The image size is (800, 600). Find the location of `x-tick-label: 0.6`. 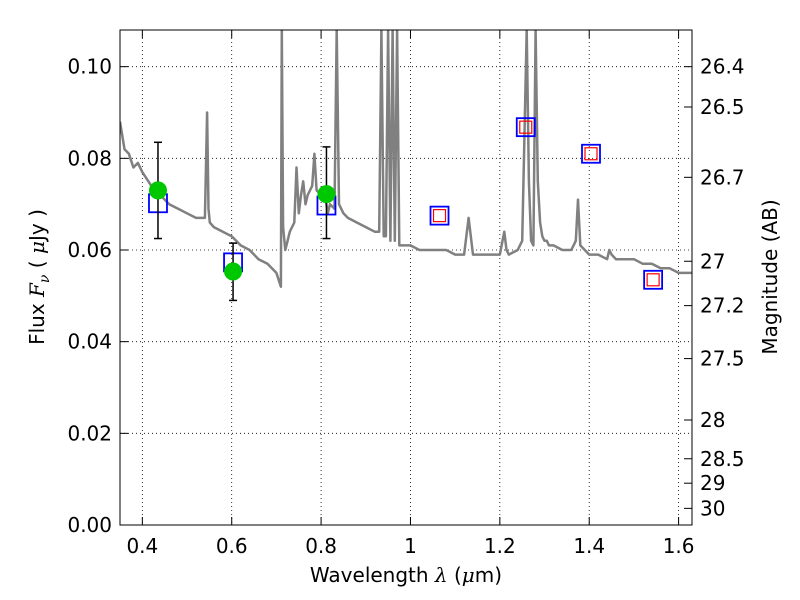

x-tick-label: 0.6 is located at coordinates (232, 546).